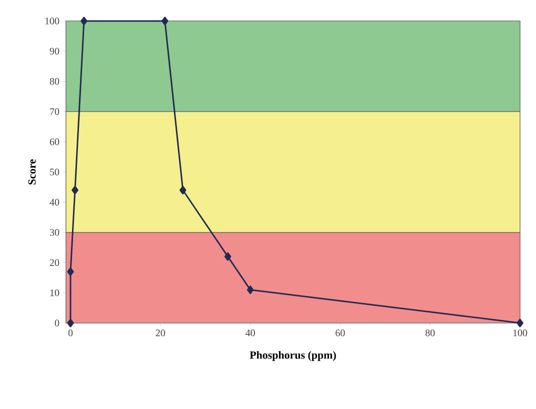 This screenshot has height=409, width=536. I want to click on x-axis-title: Phosphorus (ppm), so click(293, 356).